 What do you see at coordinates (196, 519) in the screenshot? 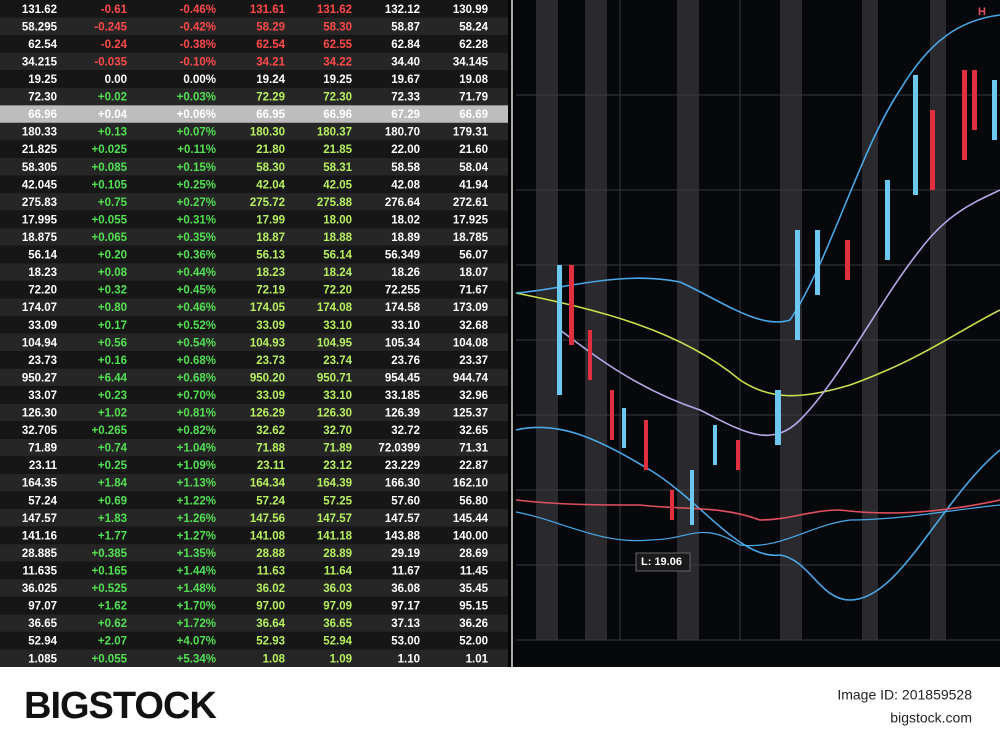
I see `cell: +1.26%` at bounding box center [196, 519].